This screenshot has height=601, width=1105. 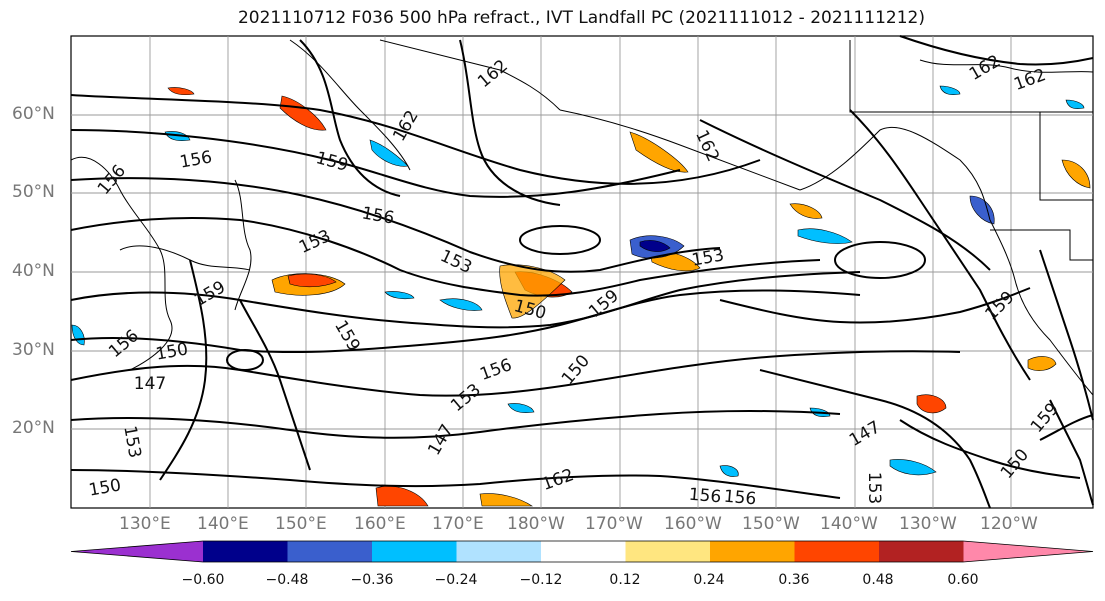 I want to click on colorbar-tick-label: −0.60, so click(x=203, y=580).